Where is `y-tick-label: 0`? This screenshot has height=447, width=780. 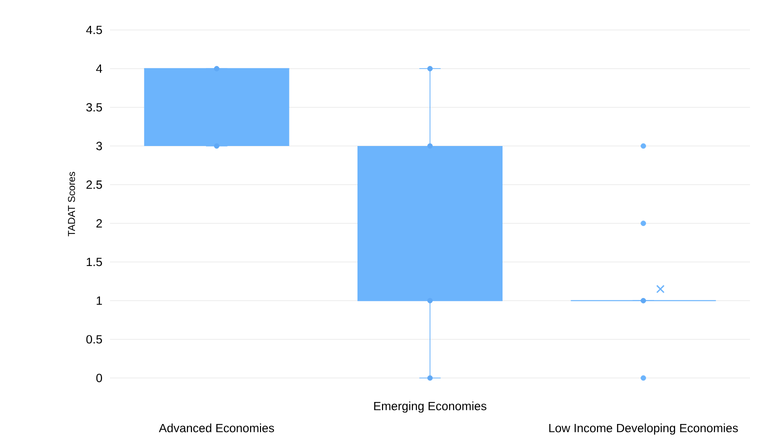
y-tick-label: 0 is located at coordinates (99, 378).